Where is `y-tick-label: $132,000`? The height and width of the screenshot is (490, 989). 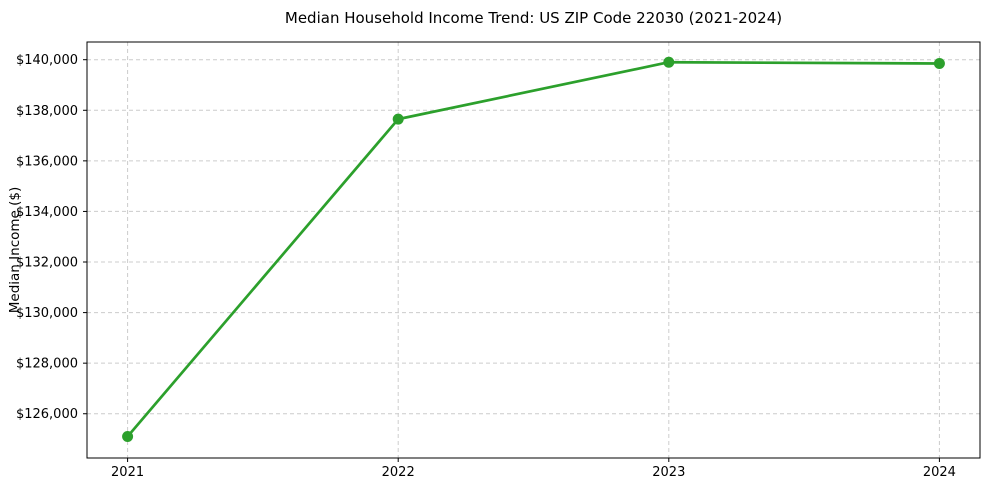
y-tick-label: $132,000 is located at coordinates (47, 263).